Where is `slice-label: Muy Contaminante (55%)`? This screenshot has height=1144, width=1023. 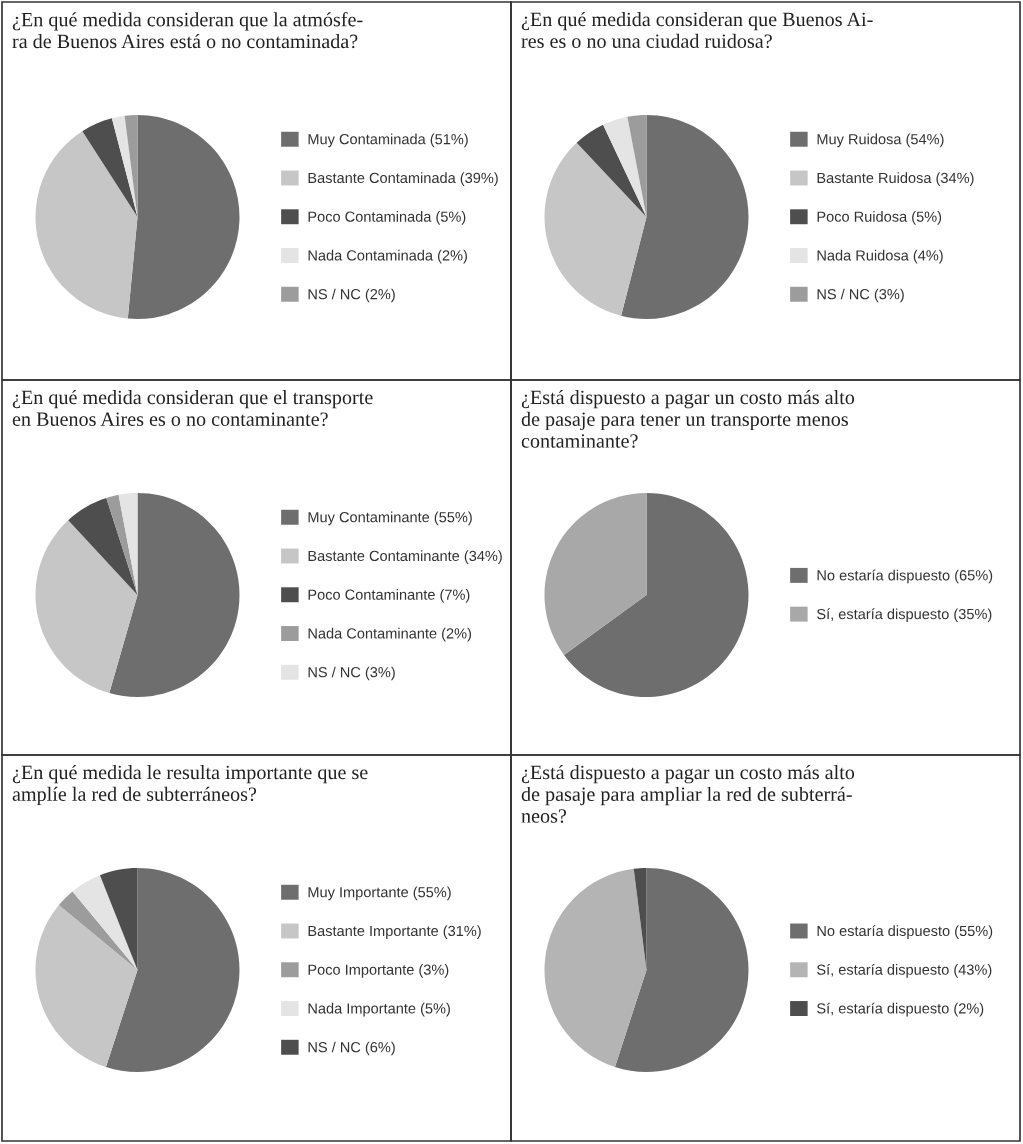 slice-label: Muy Contaminante (55%) is located at coordinates (390, 518).